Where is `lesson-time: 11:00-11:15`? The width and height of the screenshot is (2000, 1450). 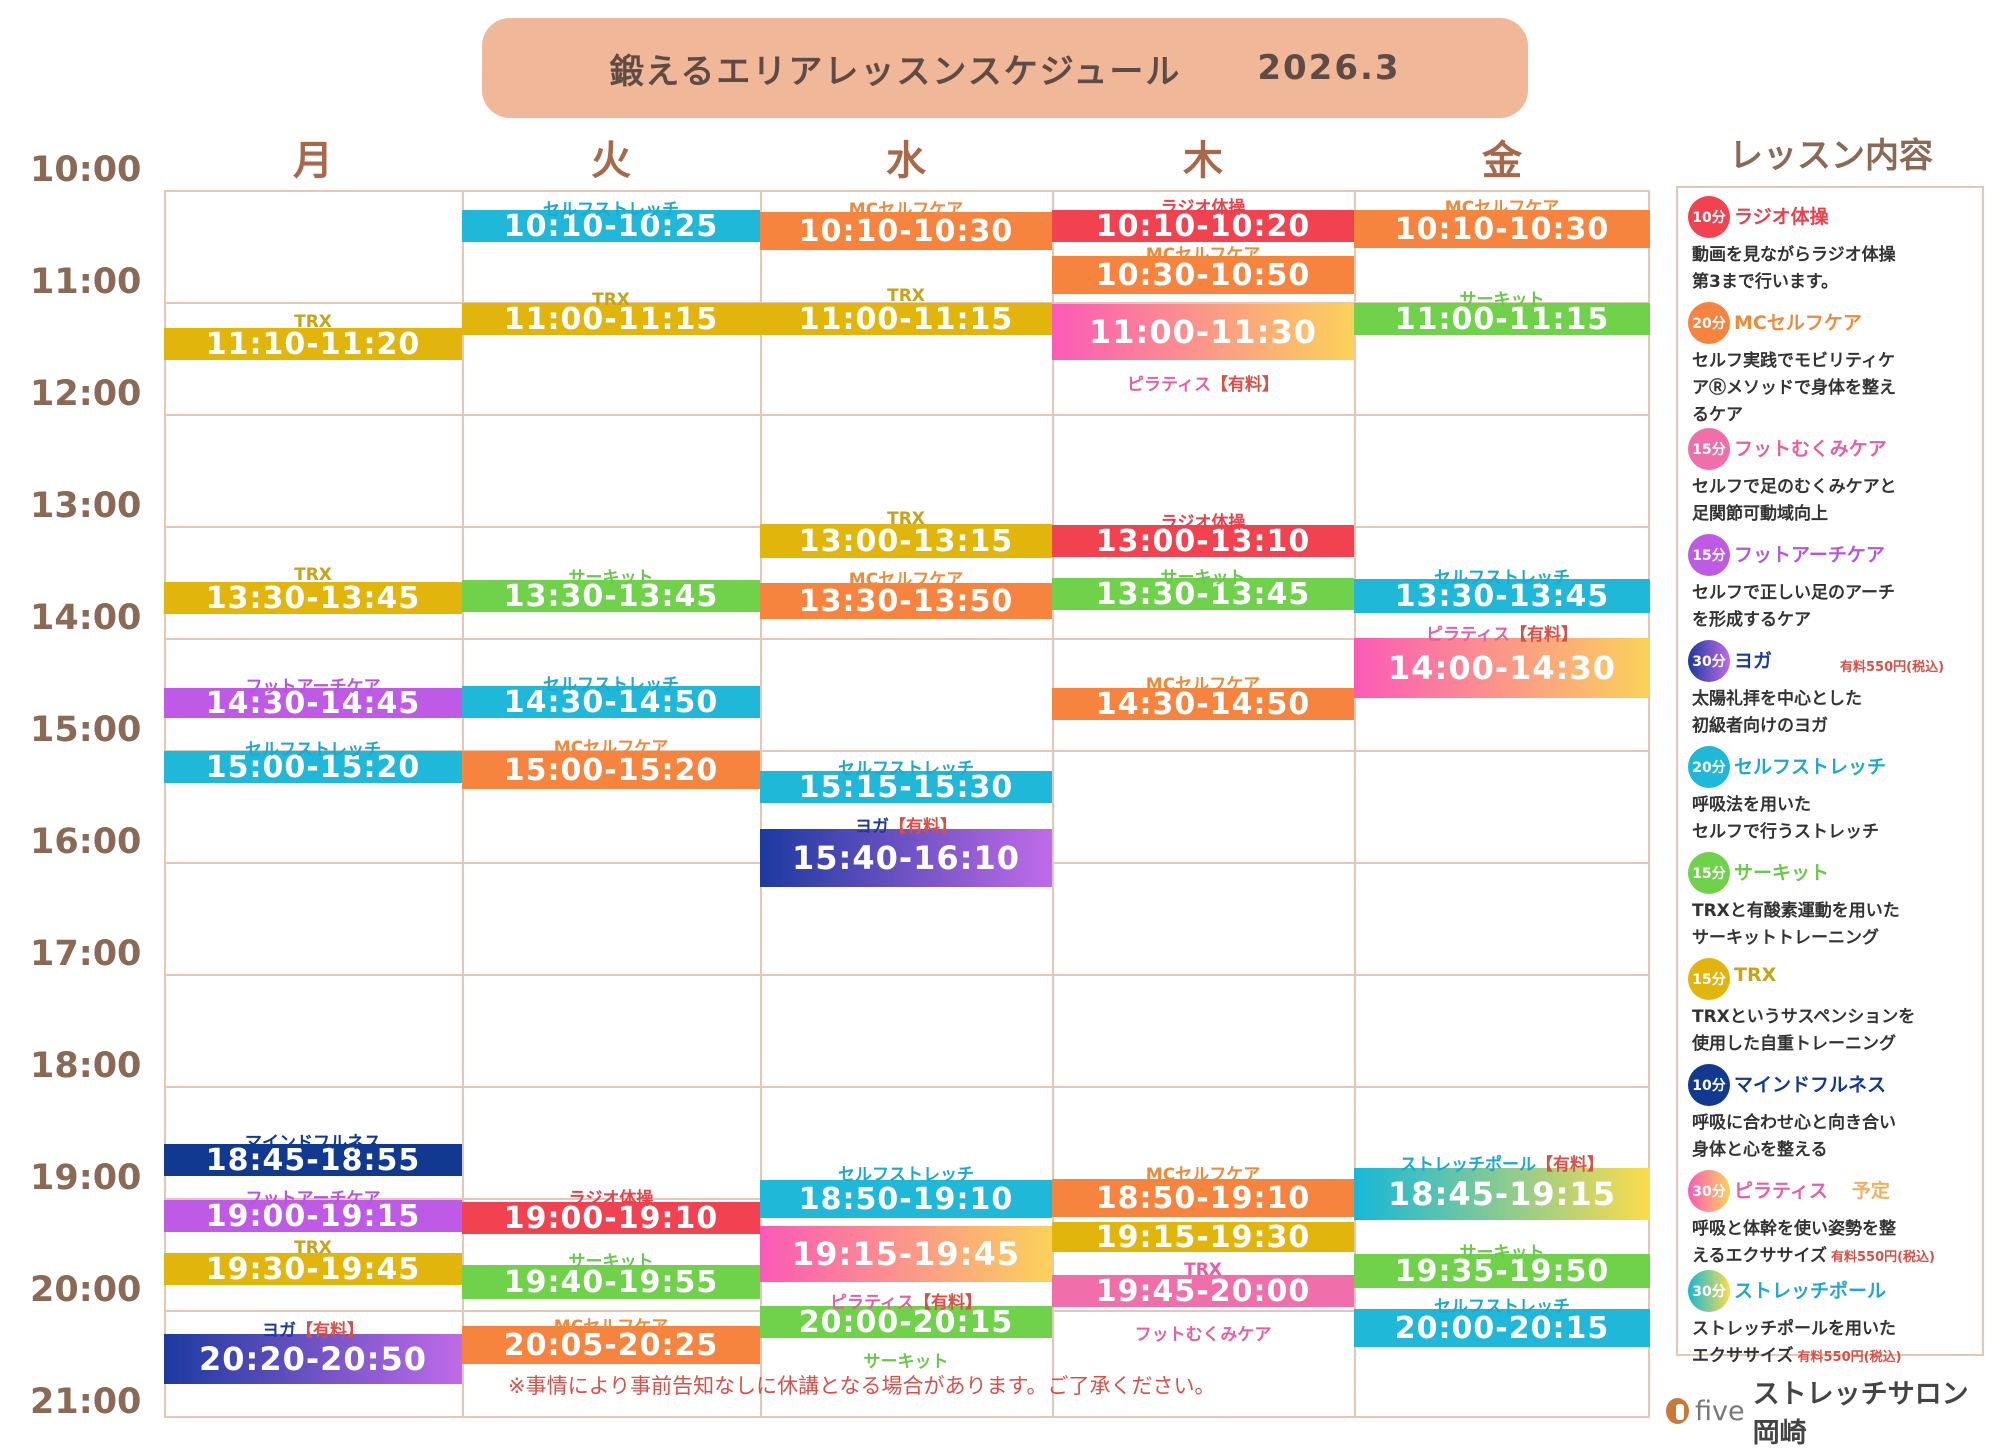
lesson-time: 11:00-11:15 is located at coordinates (1502, 319).